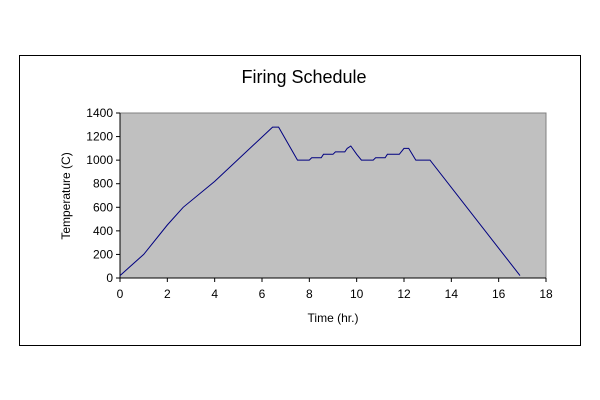  What do you see at coordinates (103, 195) in the screenshot?
I see `y-axis: 0 200 400 600 800 1000 1200 1400` at bounding box center [103, 195].